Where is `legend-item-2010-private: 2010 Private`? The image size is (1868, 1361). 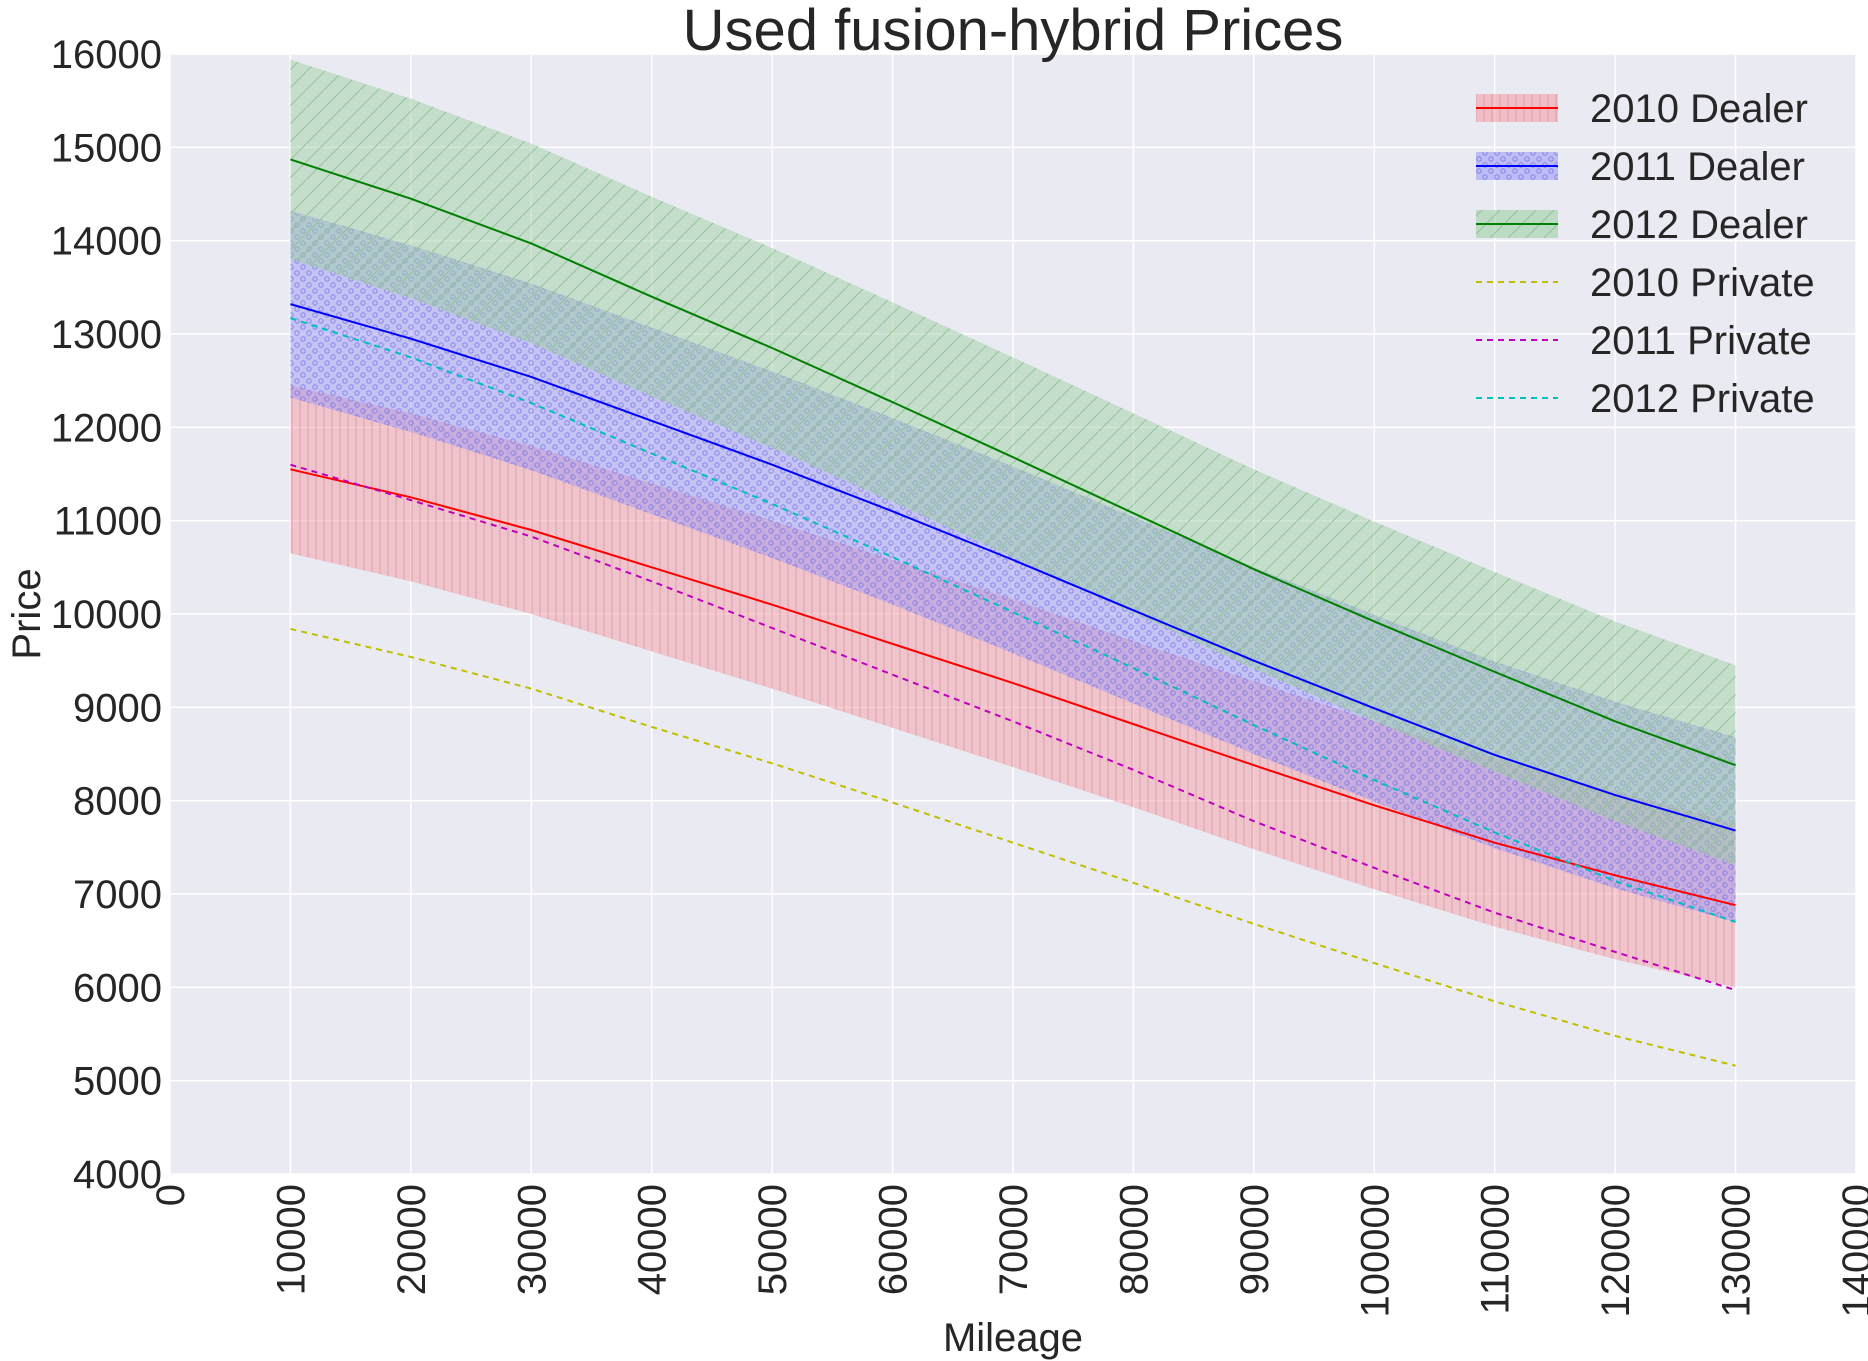 legend-item-2010-private: 2010 Private is located at coordinates (1645, 283).